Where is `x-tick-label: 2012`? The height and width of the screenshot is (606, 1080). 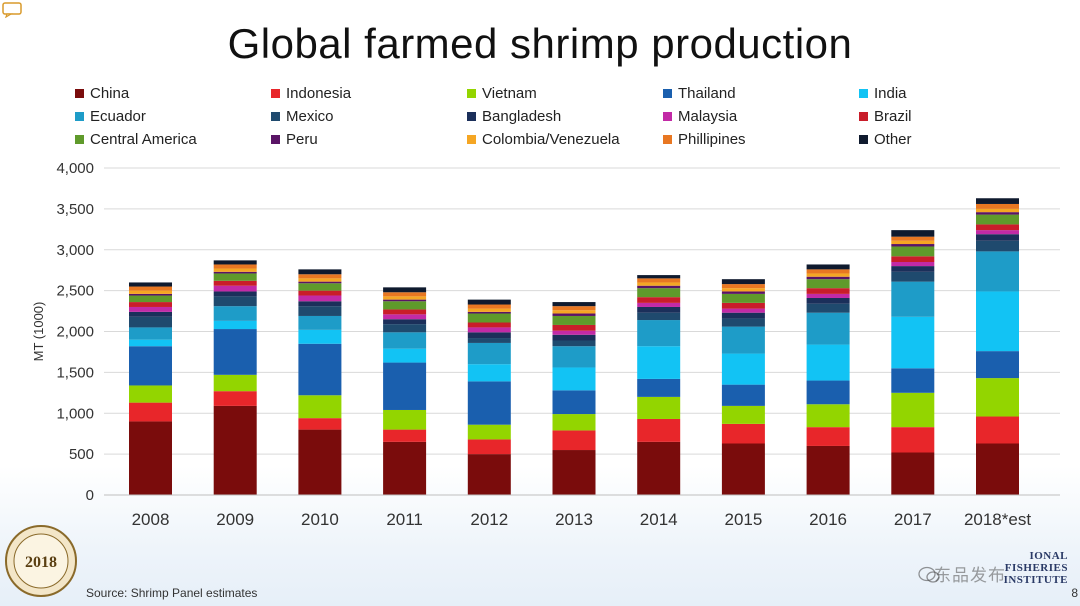 x-tick-label: 2012 is located at coordinates (489, 519).